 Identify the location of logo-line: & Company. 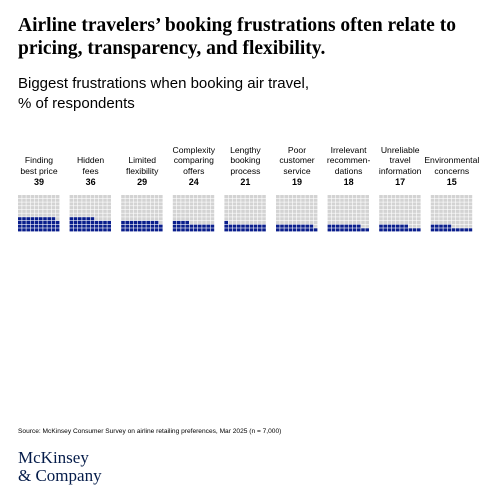
(60, 475).